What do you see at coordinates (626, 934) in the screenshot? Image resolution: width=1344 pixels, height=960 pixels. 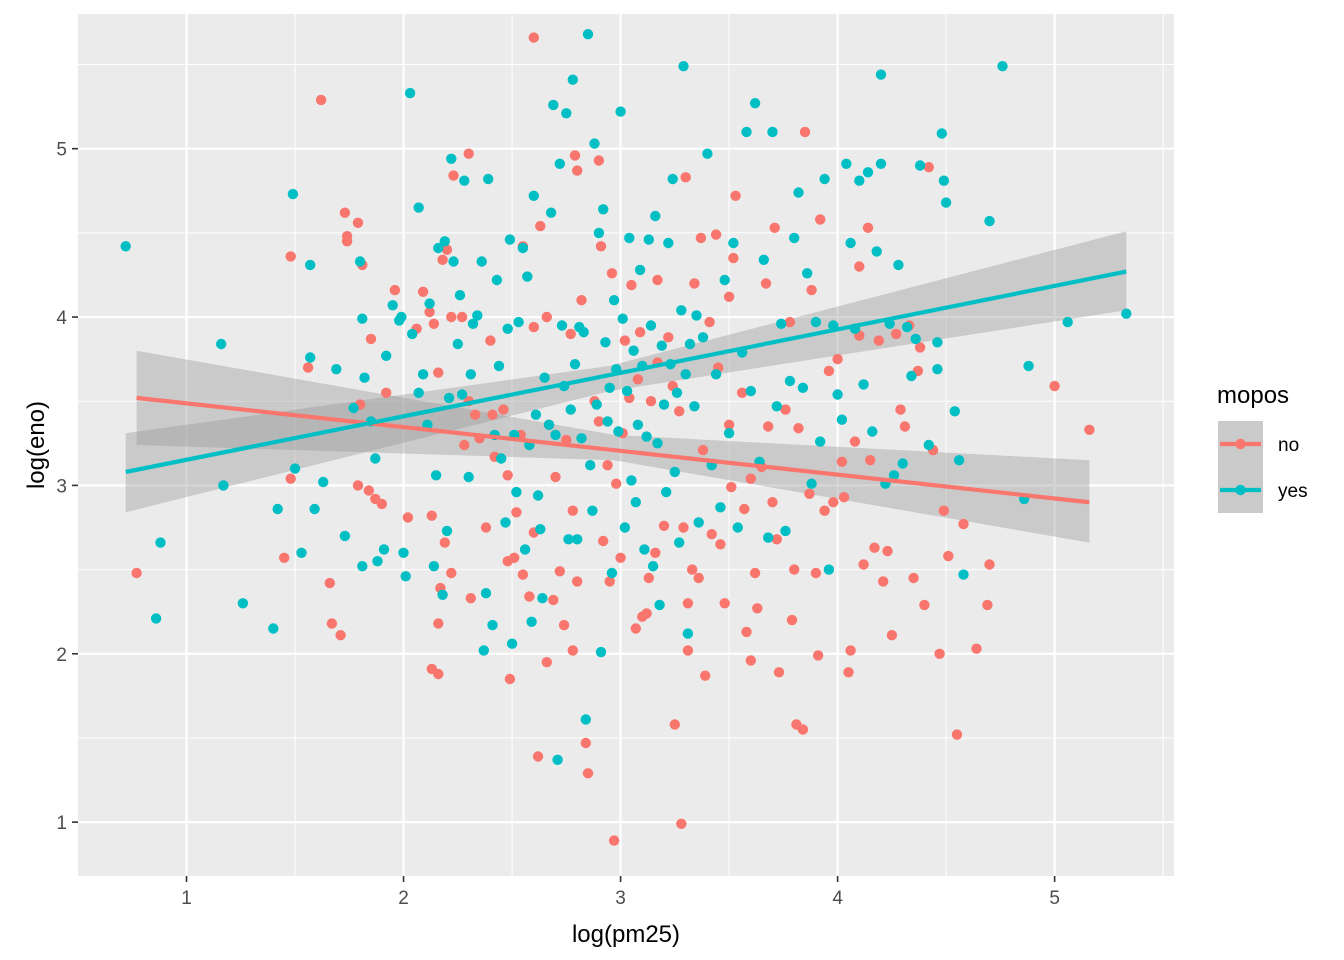 I see `x-axis-title: log(pm25)` at bounding box center [626, 934].